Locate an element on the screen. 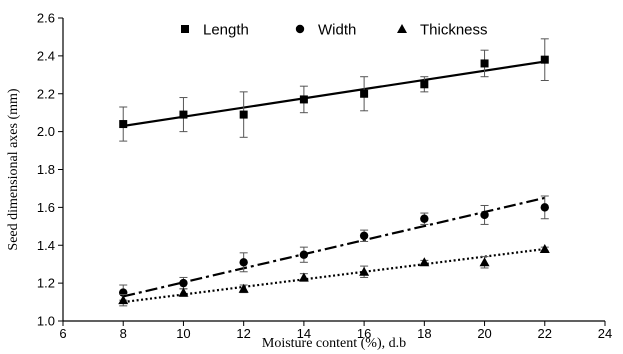 The image size is (623, 354). legend-width-label: Width is located at coordinates (337, 30).